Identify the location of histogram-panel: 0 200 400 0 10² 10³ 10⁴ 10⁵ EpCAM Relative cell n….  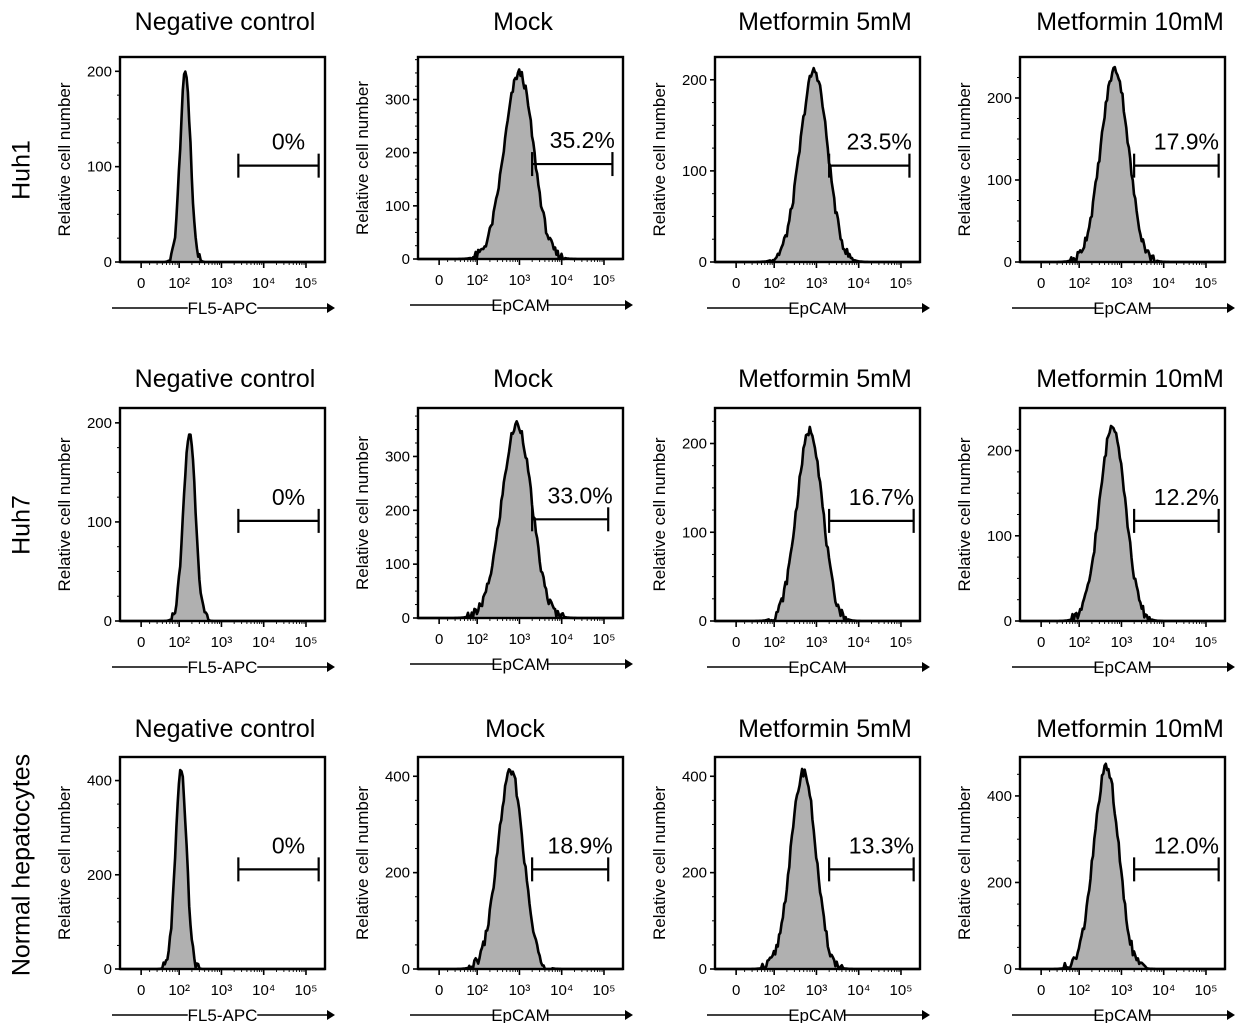
(493, 889).